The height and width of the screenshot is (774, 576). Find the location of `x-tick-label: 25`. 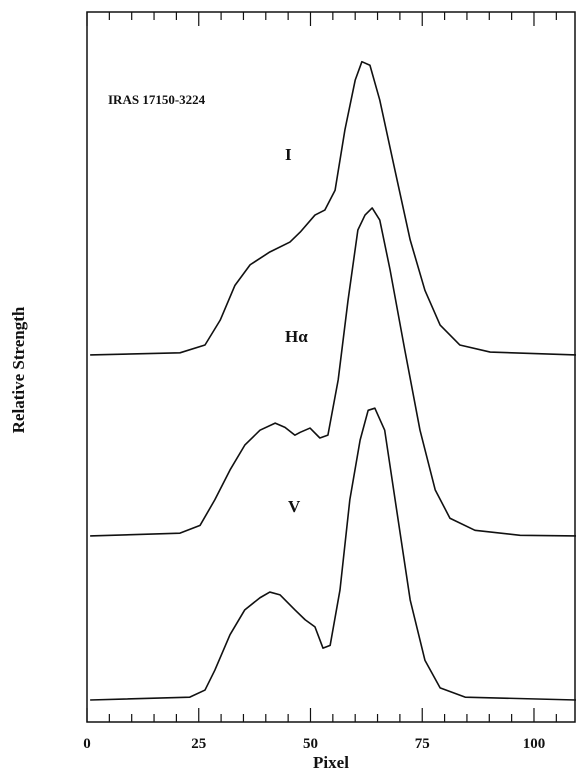

x-tick-label: 25 is located at coordinates (198, 744).